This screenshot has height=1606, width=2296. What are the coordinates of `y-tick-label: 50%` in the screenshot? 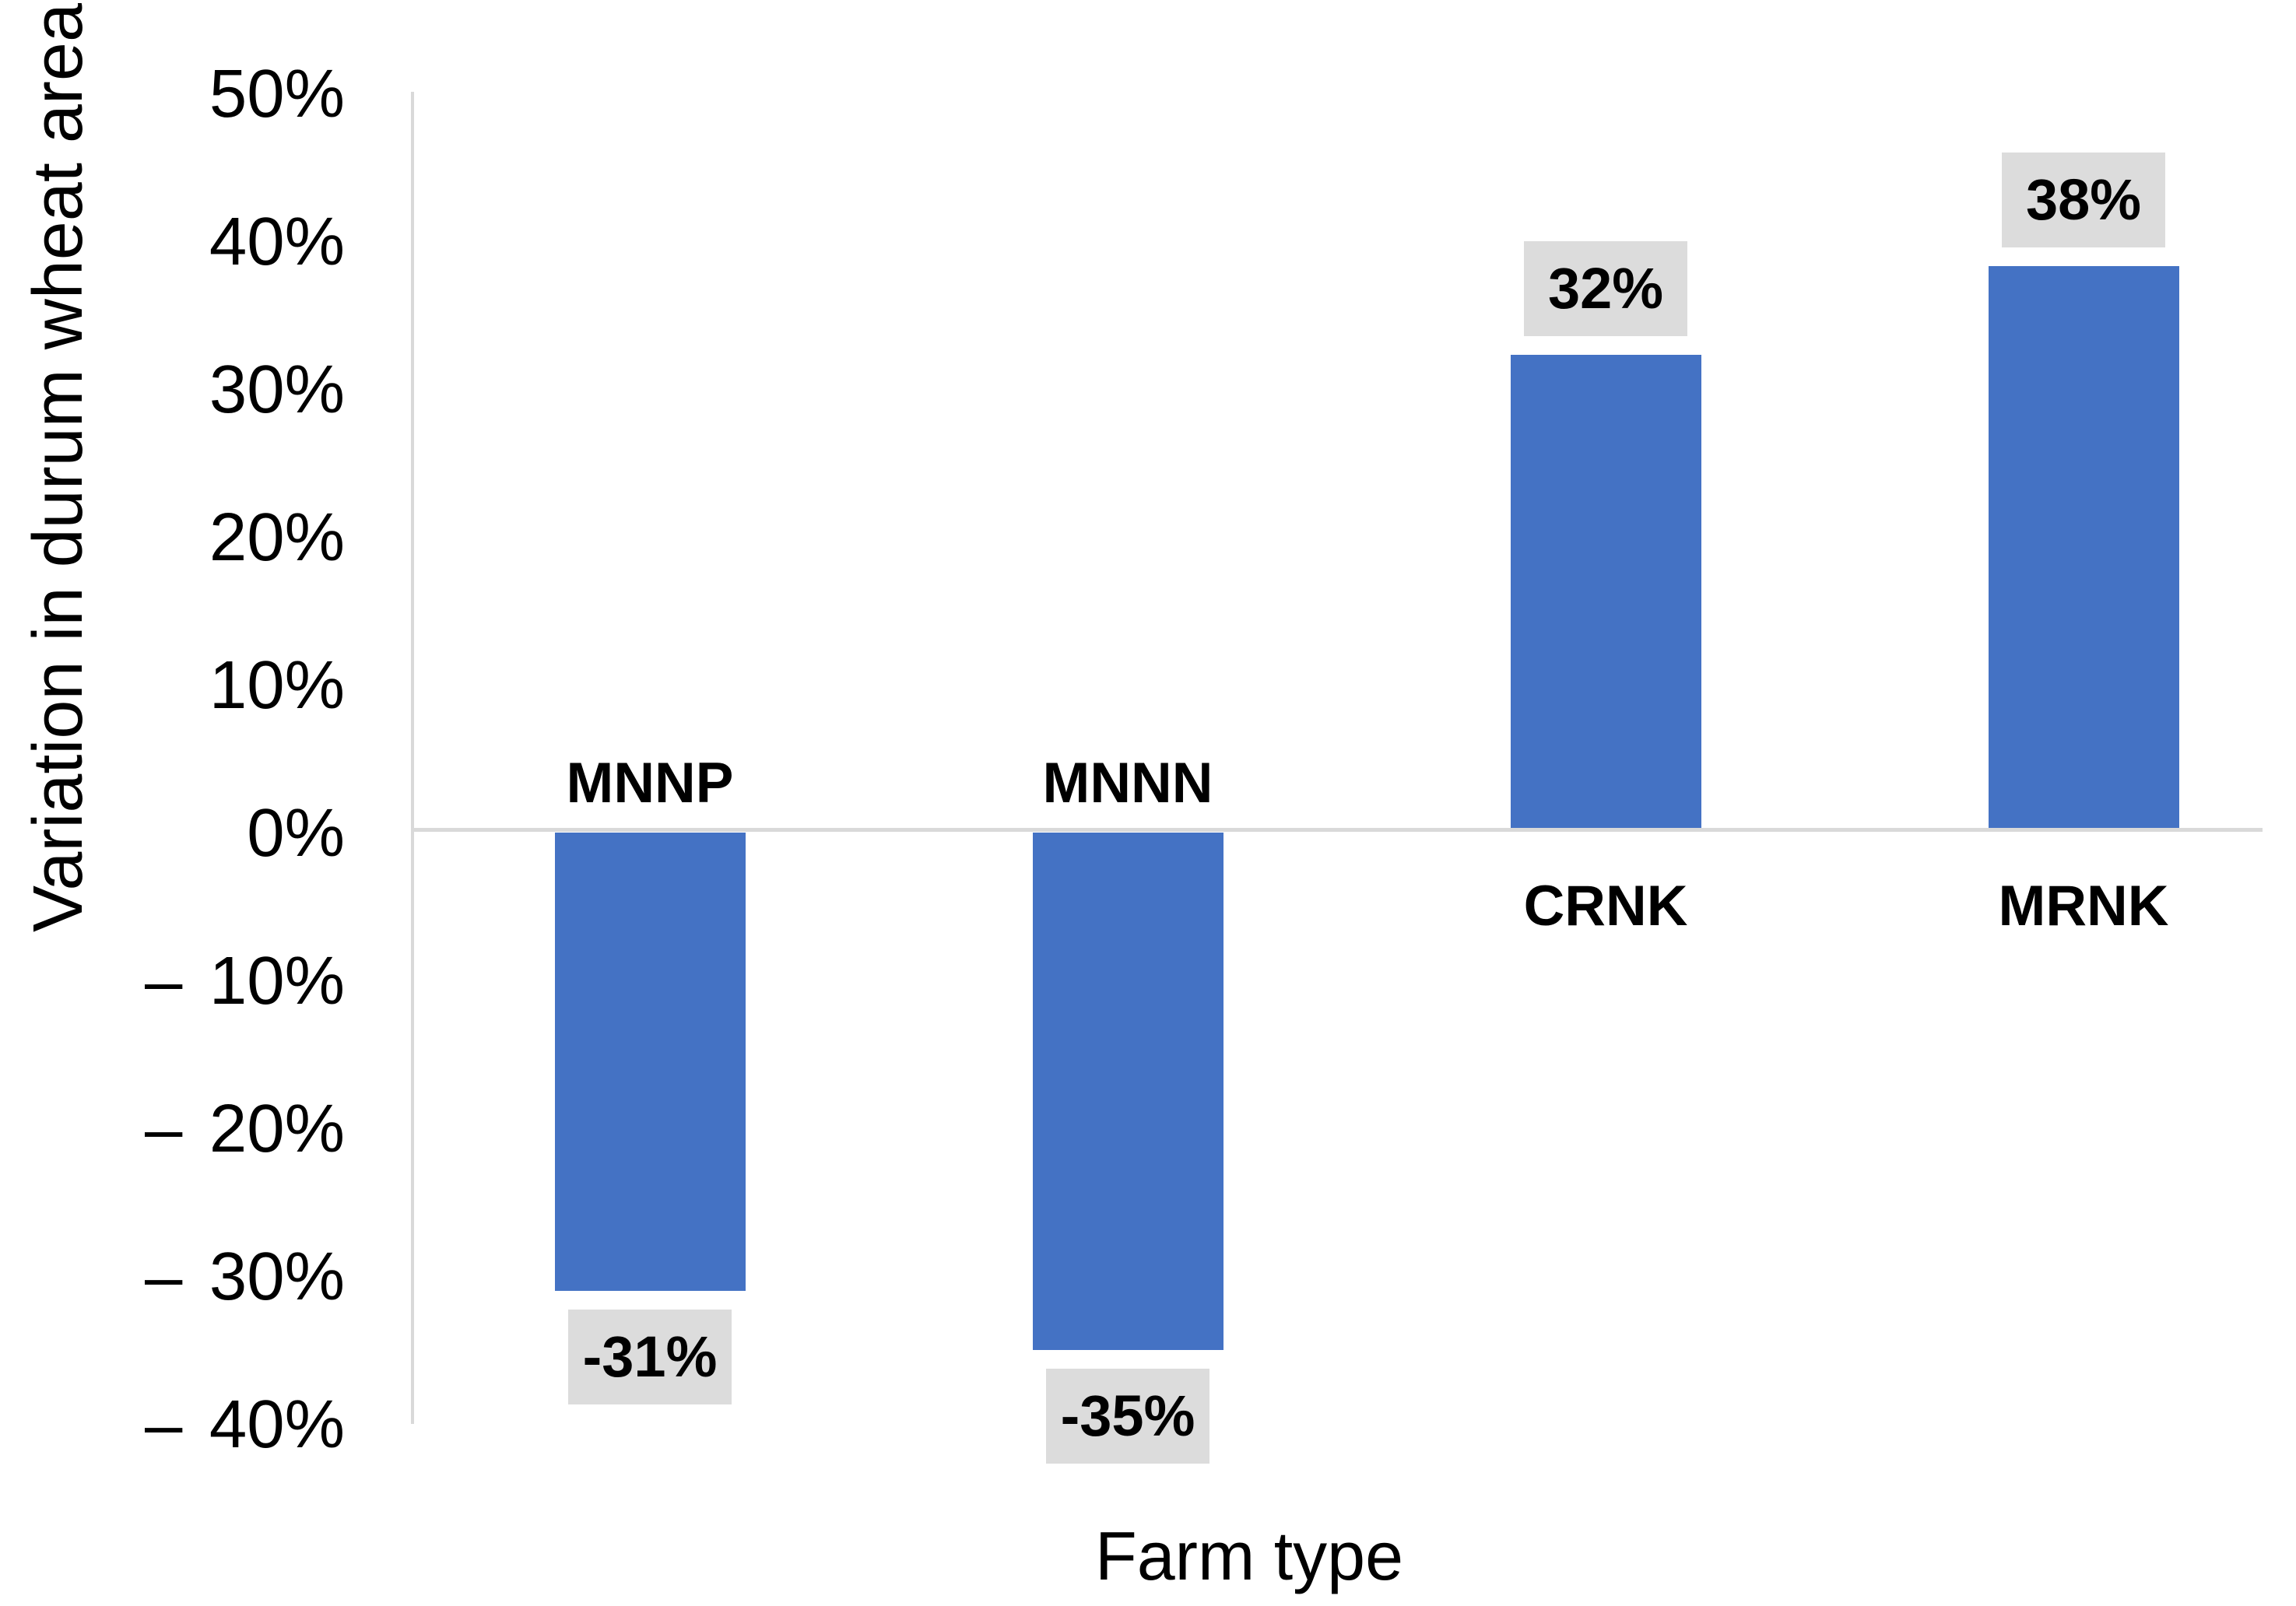 It's located at (245, 94).